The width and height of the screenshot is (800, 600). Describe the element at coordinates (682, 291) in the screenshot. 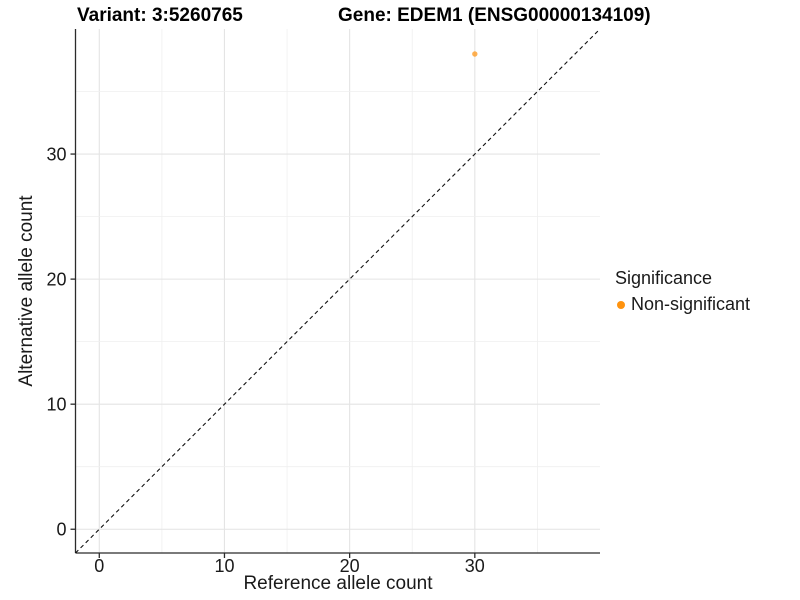

I see `legend: Significance Non-significant` at that location.